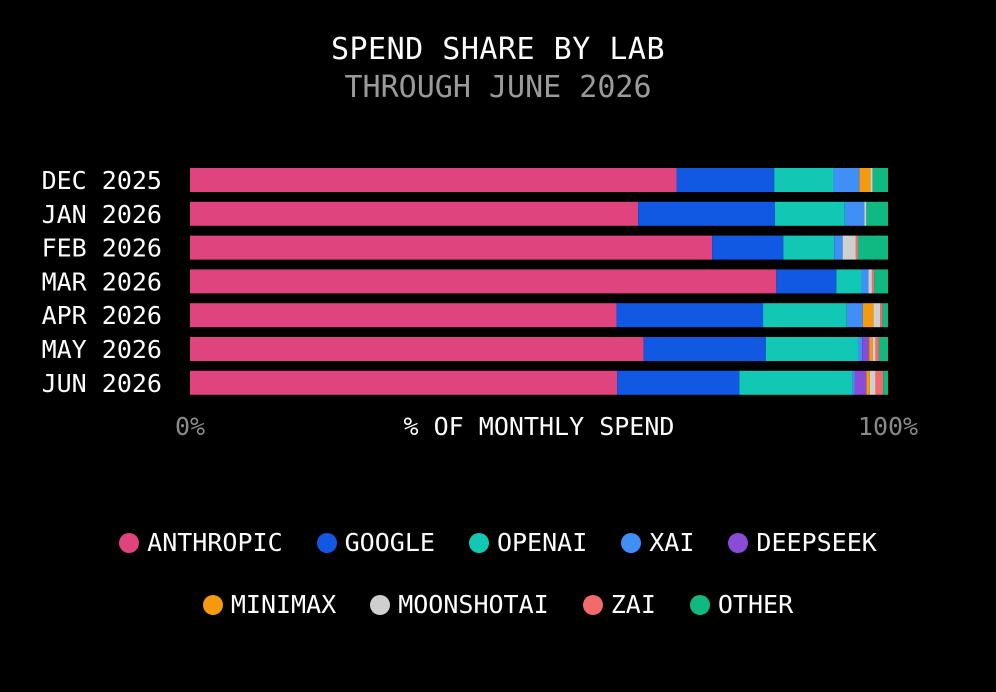 The width and height of the screenshot is (996, 692). What do you see at coordinates (451, 247) in the screenshot?
I see `bar-segment-anthropic-feb-2026` at bounding box center [451, 247].